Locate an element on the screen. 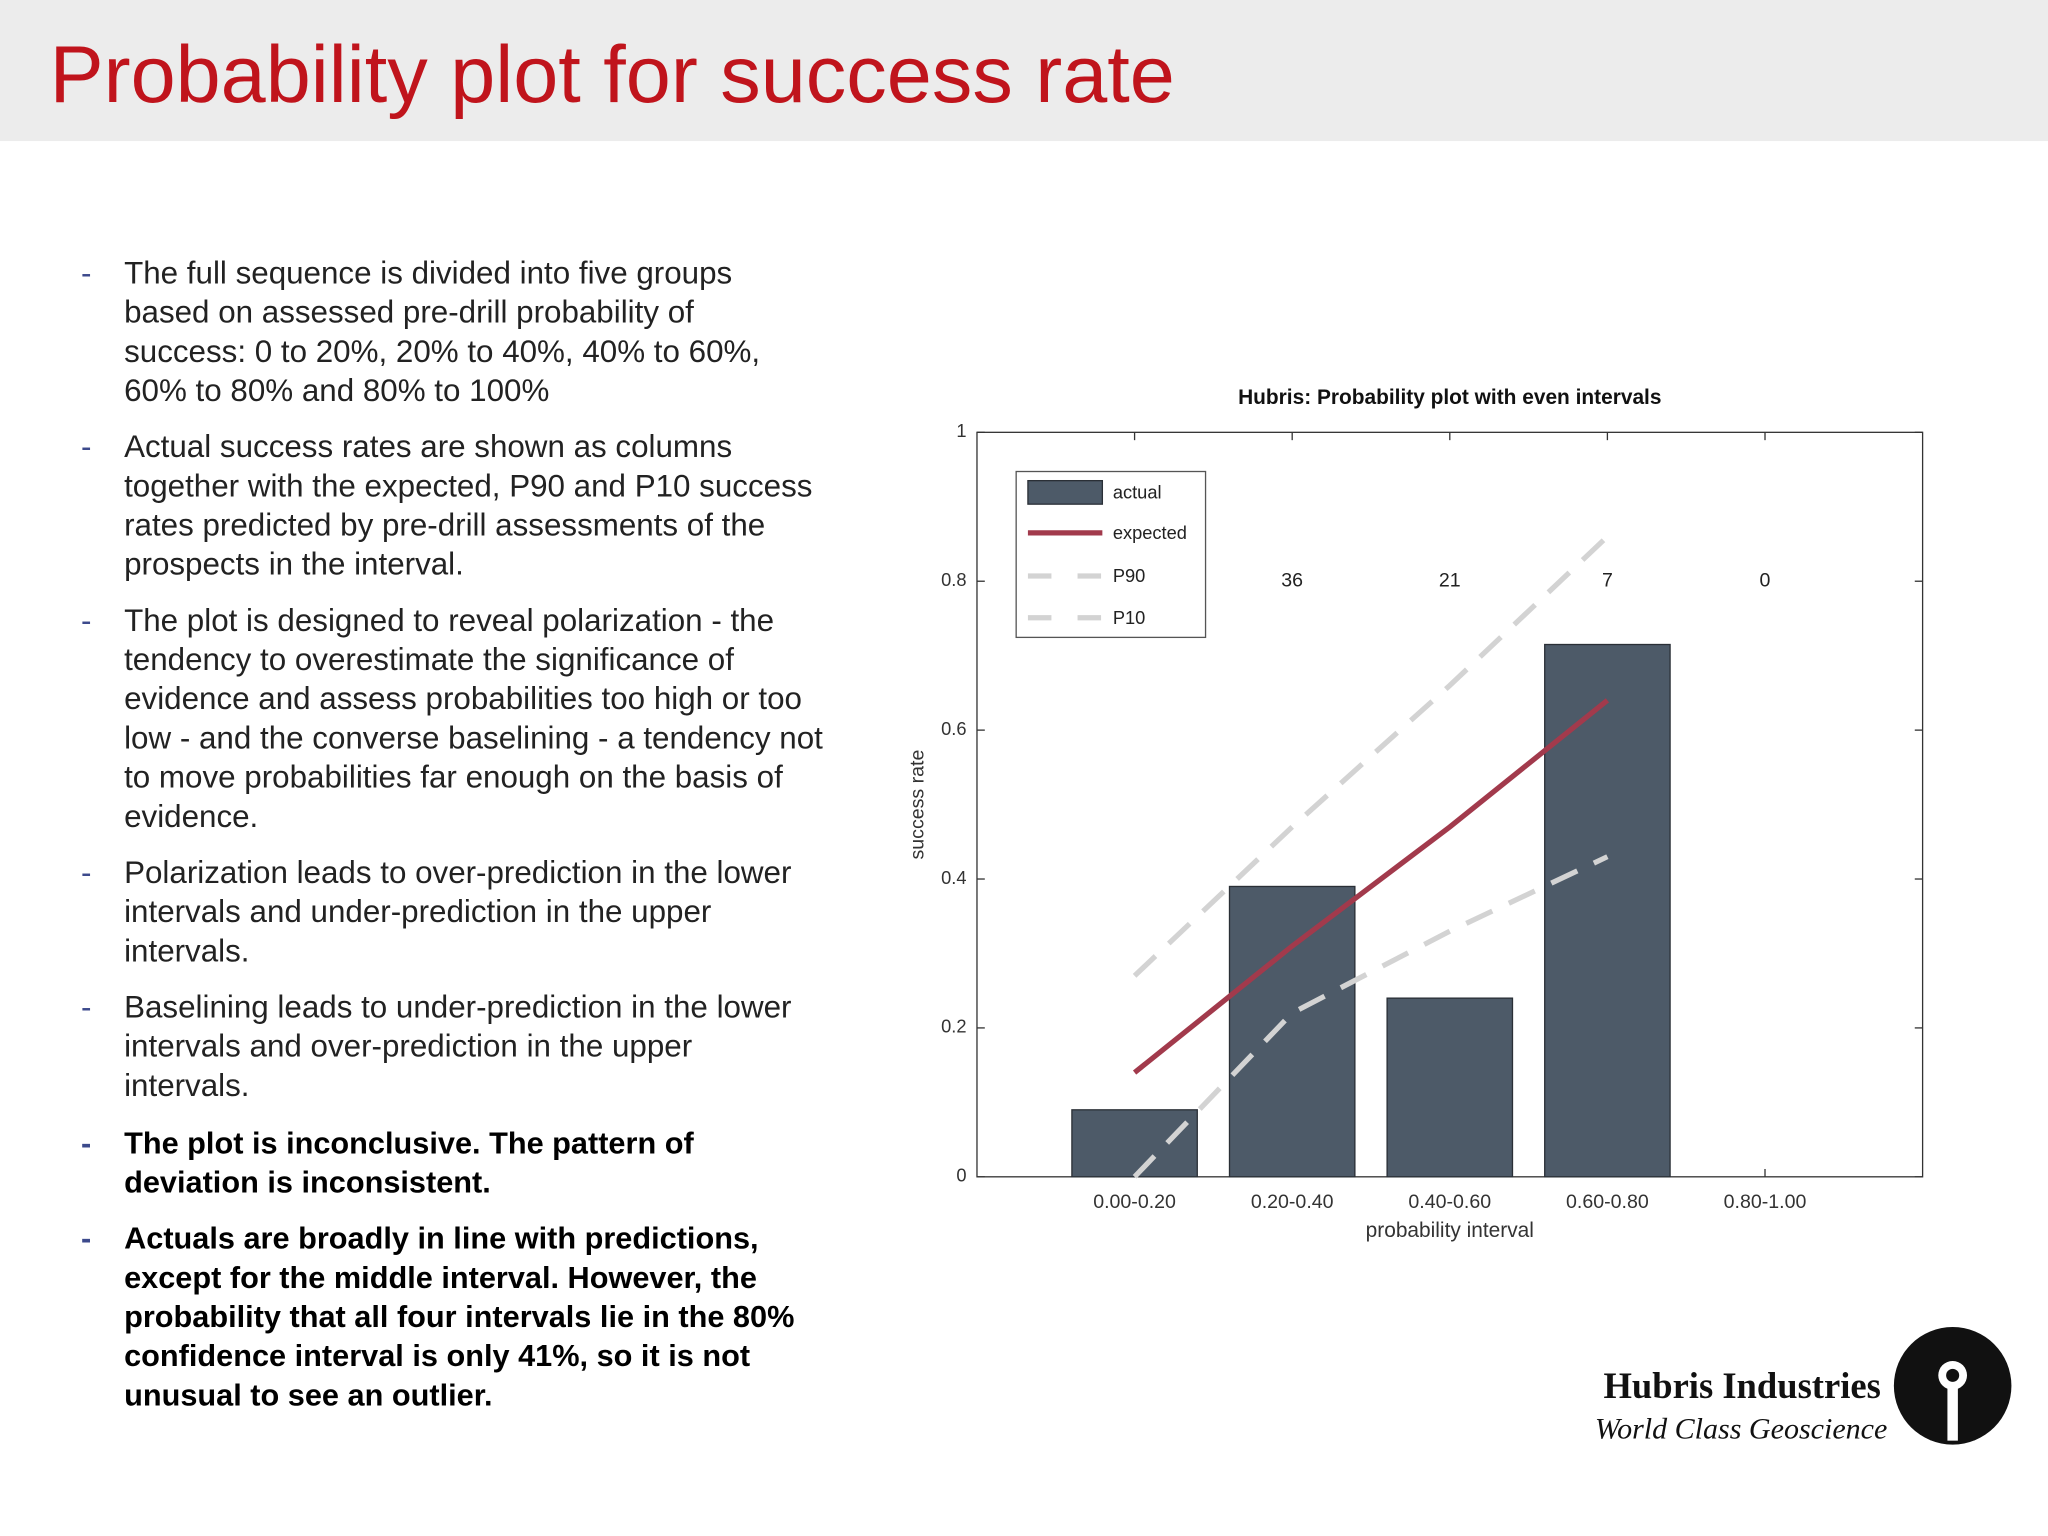 The image size is (2048, 1536). x-axis-label: probability interval is located at coordinates (1450, 1230).